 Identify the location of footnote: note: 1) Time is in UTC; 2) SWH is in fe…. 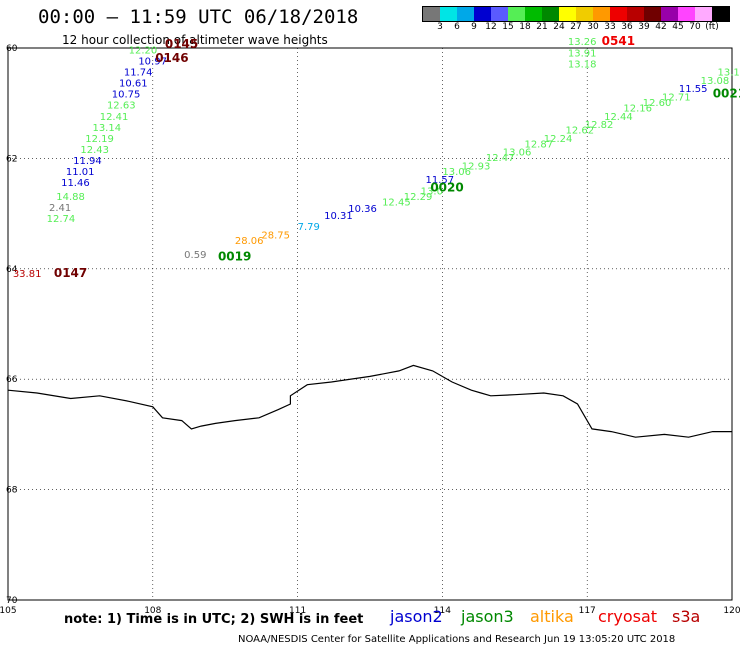
(214, 619).